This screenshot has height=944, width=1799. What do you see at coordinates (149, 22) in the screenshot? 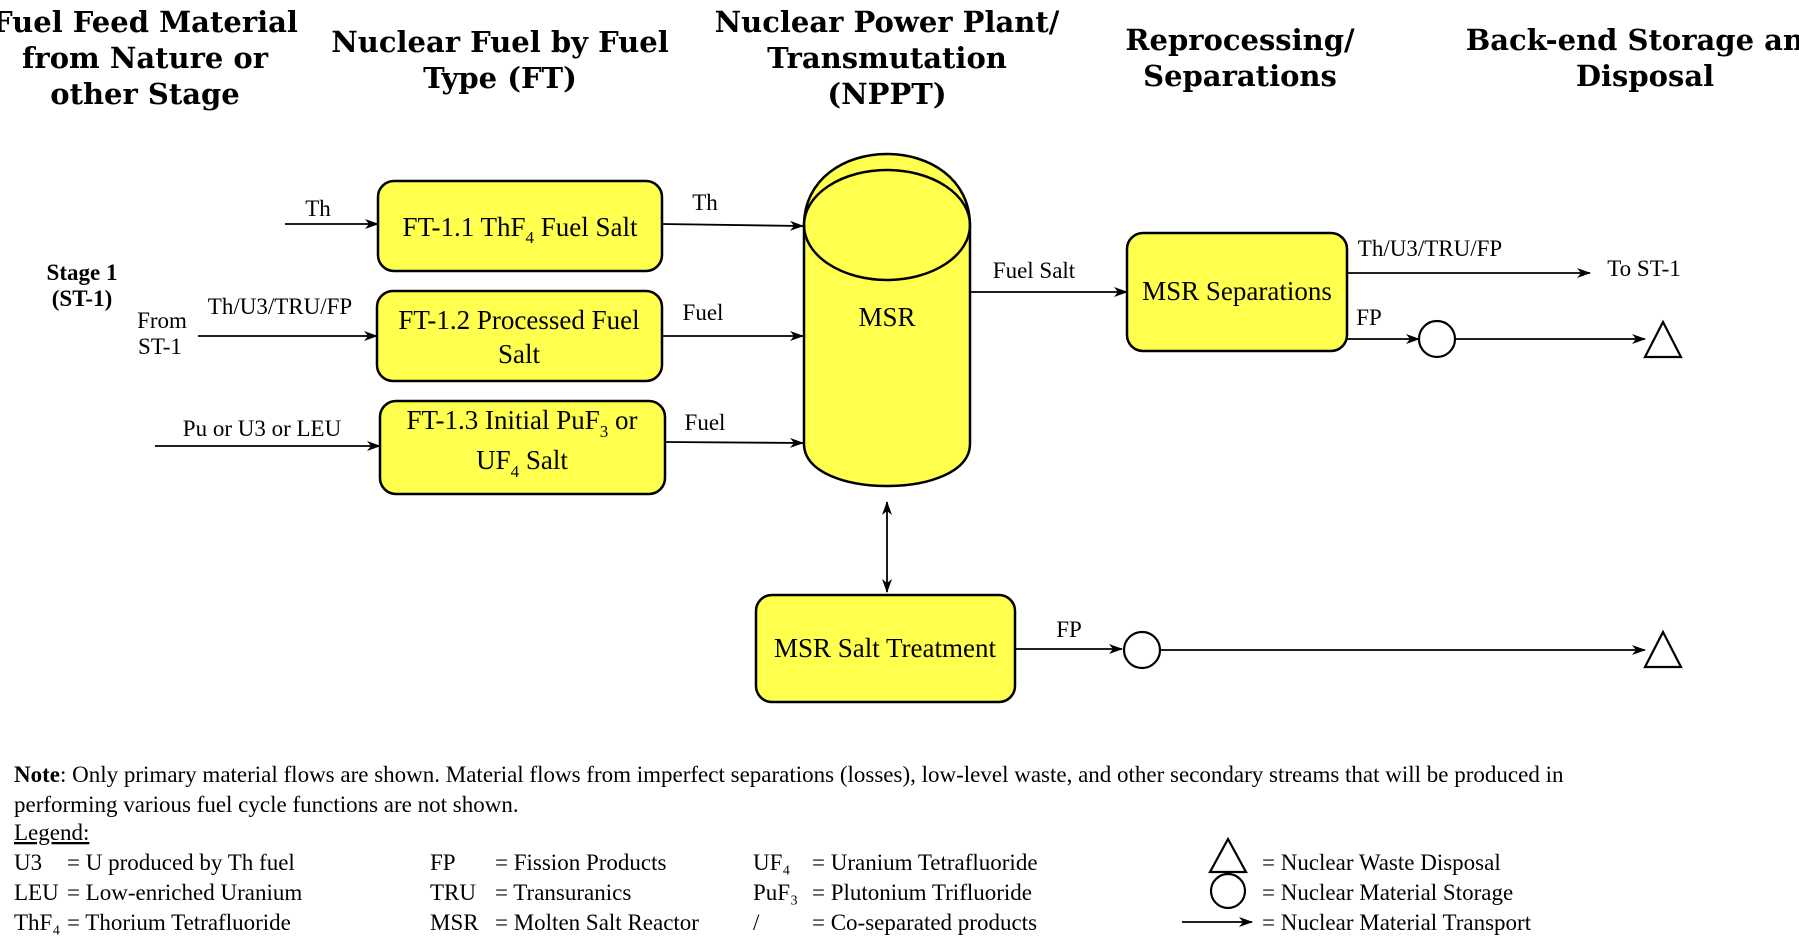
I see `header-feed-line: Fuel Feed Material` at bounding box center [149, 22].